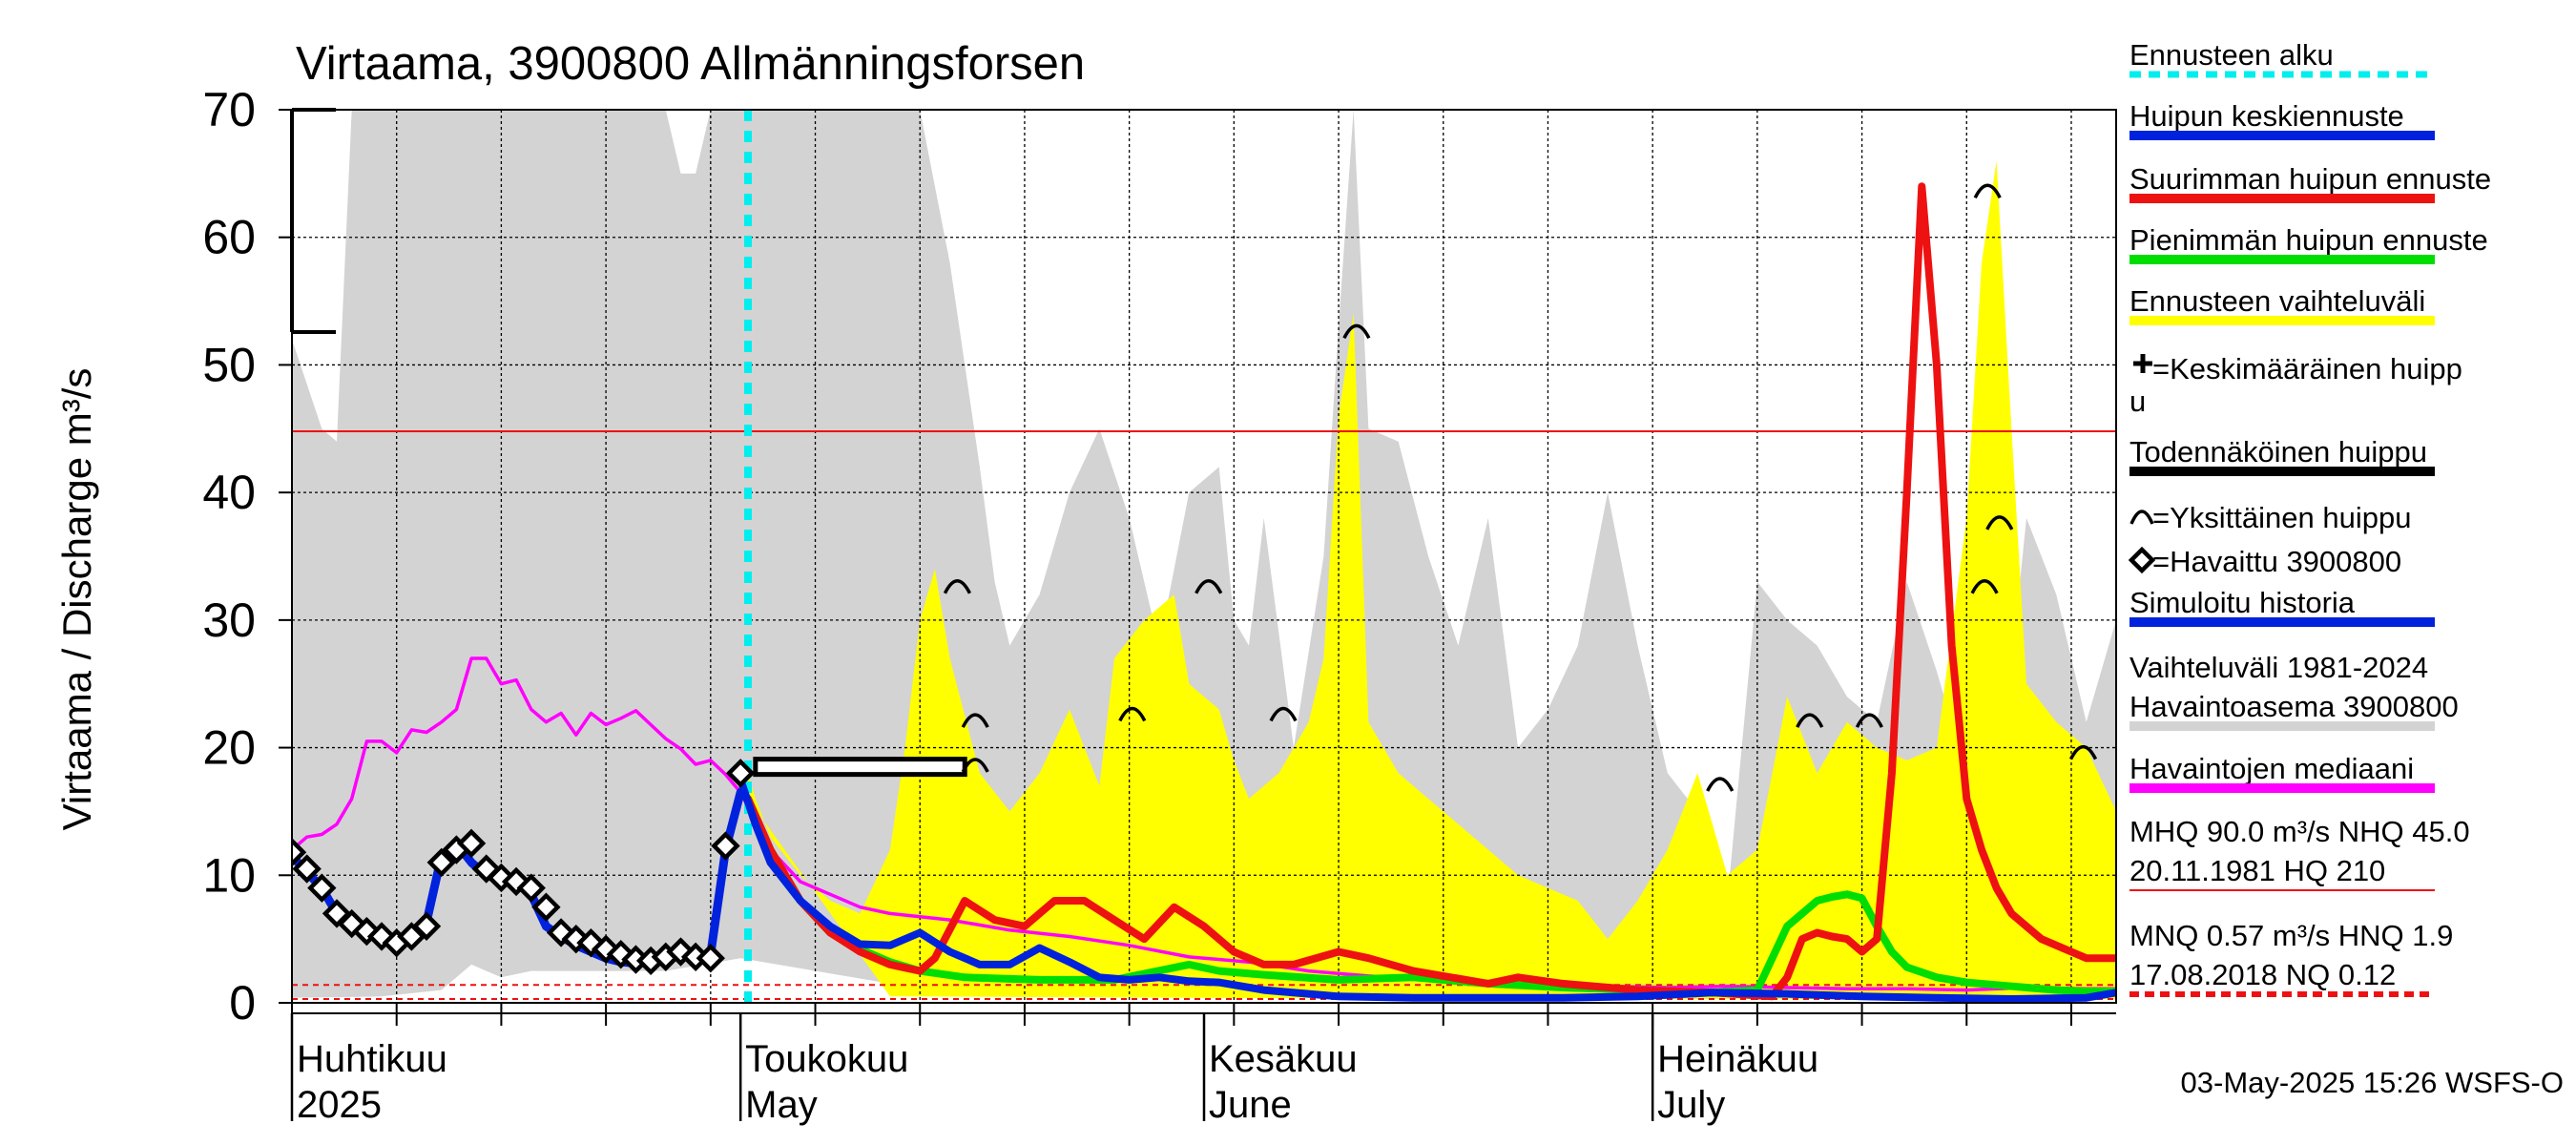 The width and height of the screenshot is (2576, 1145). I want to click on legend-label-2: 17.08.2018 NQ 0.12, so click(2262, 974).